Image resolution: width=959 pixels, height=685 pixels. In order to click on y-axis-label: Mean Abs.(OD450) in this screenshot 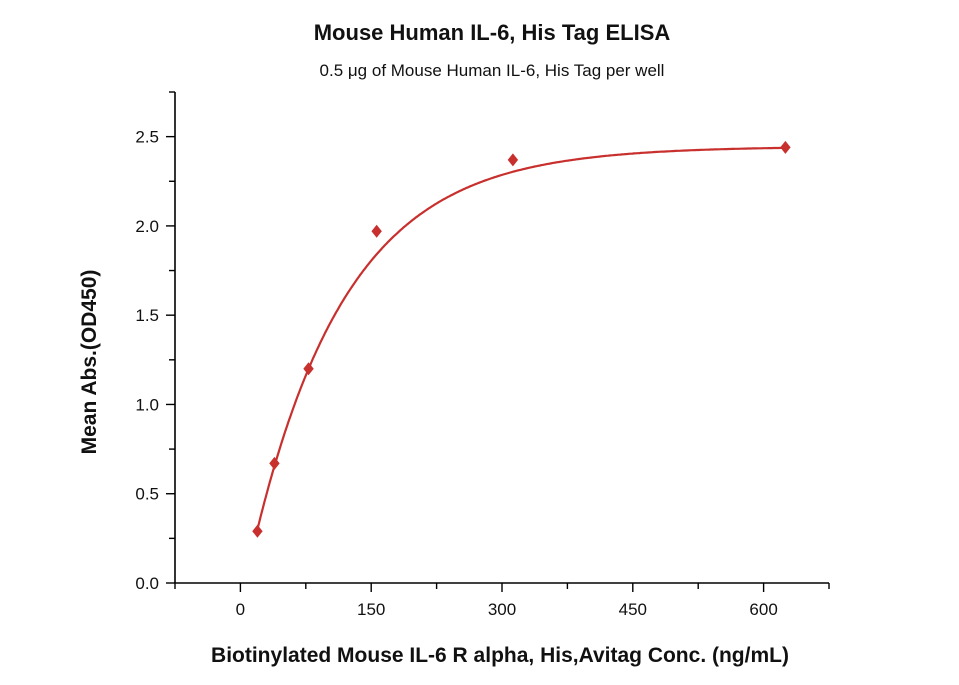, I will do `click(89, 362)`.